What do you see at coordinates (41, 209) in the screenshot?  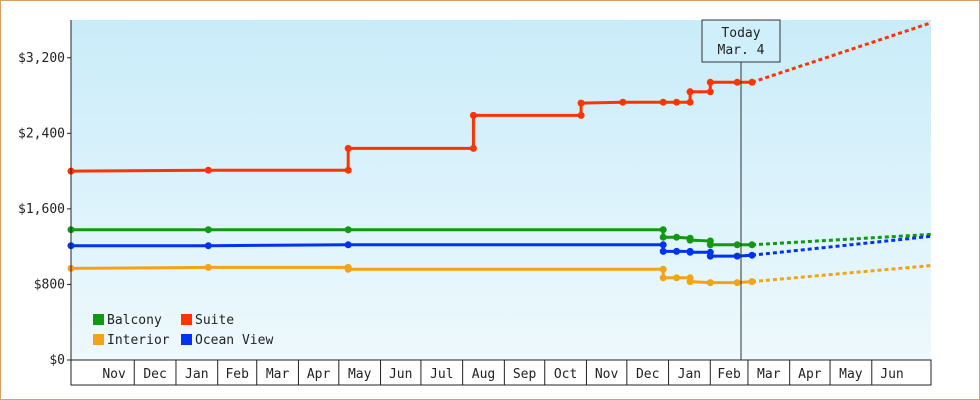 I see `y-tick-label: $1,600` at bounding box center [41, 209].